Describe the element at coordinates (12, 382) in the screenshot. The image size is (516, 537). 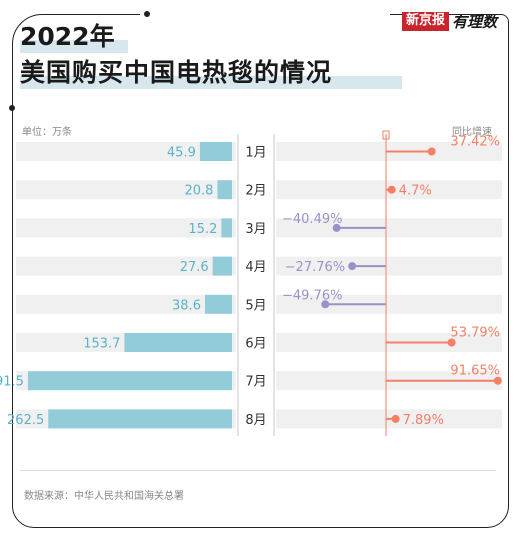
I see `volume-value-label: 291.5` at that location.